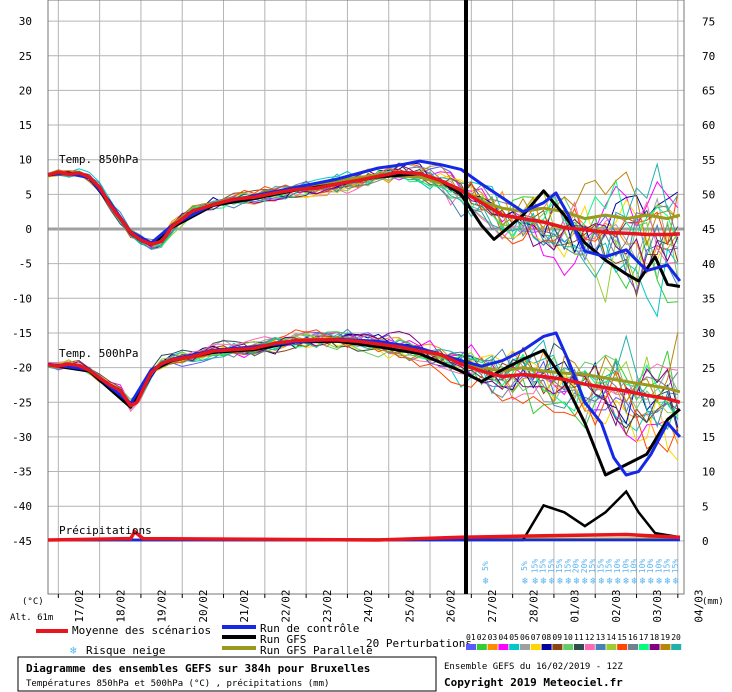  I want to click on t850-label: Temp. 850hPa, so click(98, 159).